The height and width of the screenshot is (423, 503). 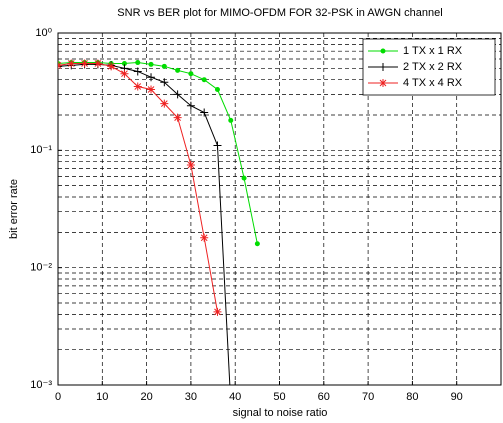 What do you see at coordinates (368, 397) in the screenshot?
I see `x-tick-label: 70` at bounding box center [368, 397].